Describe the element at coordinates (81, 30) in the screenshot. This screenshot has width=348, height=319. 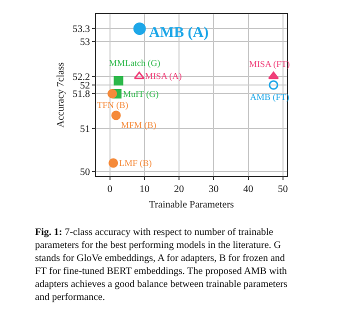
I see `y-tick-label: 53.3` at that location.